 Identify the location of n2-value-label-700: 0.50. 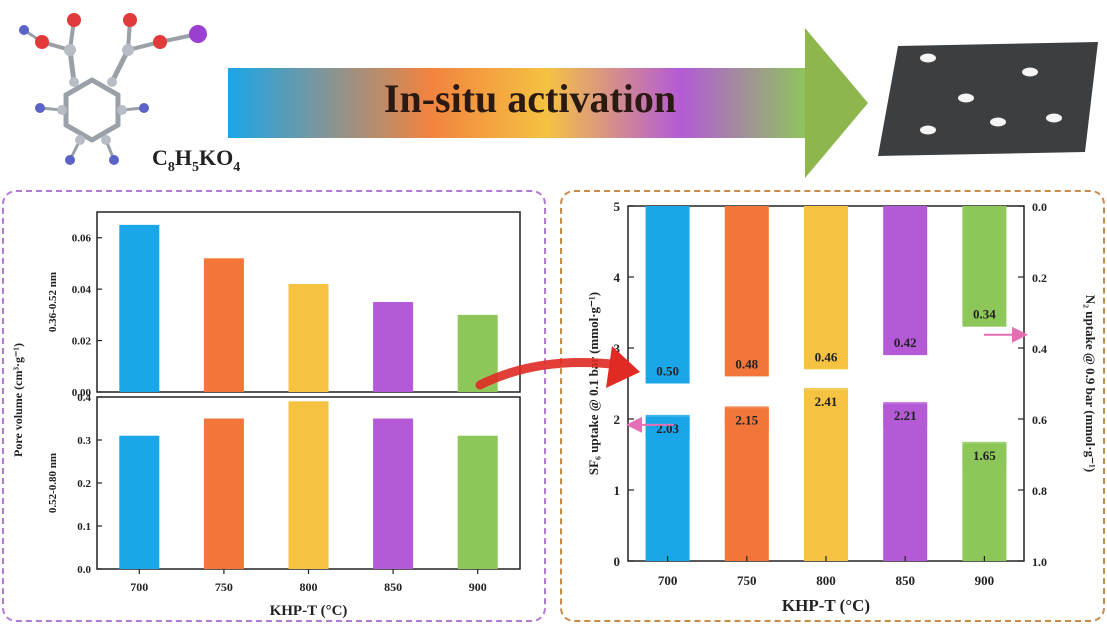
(667, 371).